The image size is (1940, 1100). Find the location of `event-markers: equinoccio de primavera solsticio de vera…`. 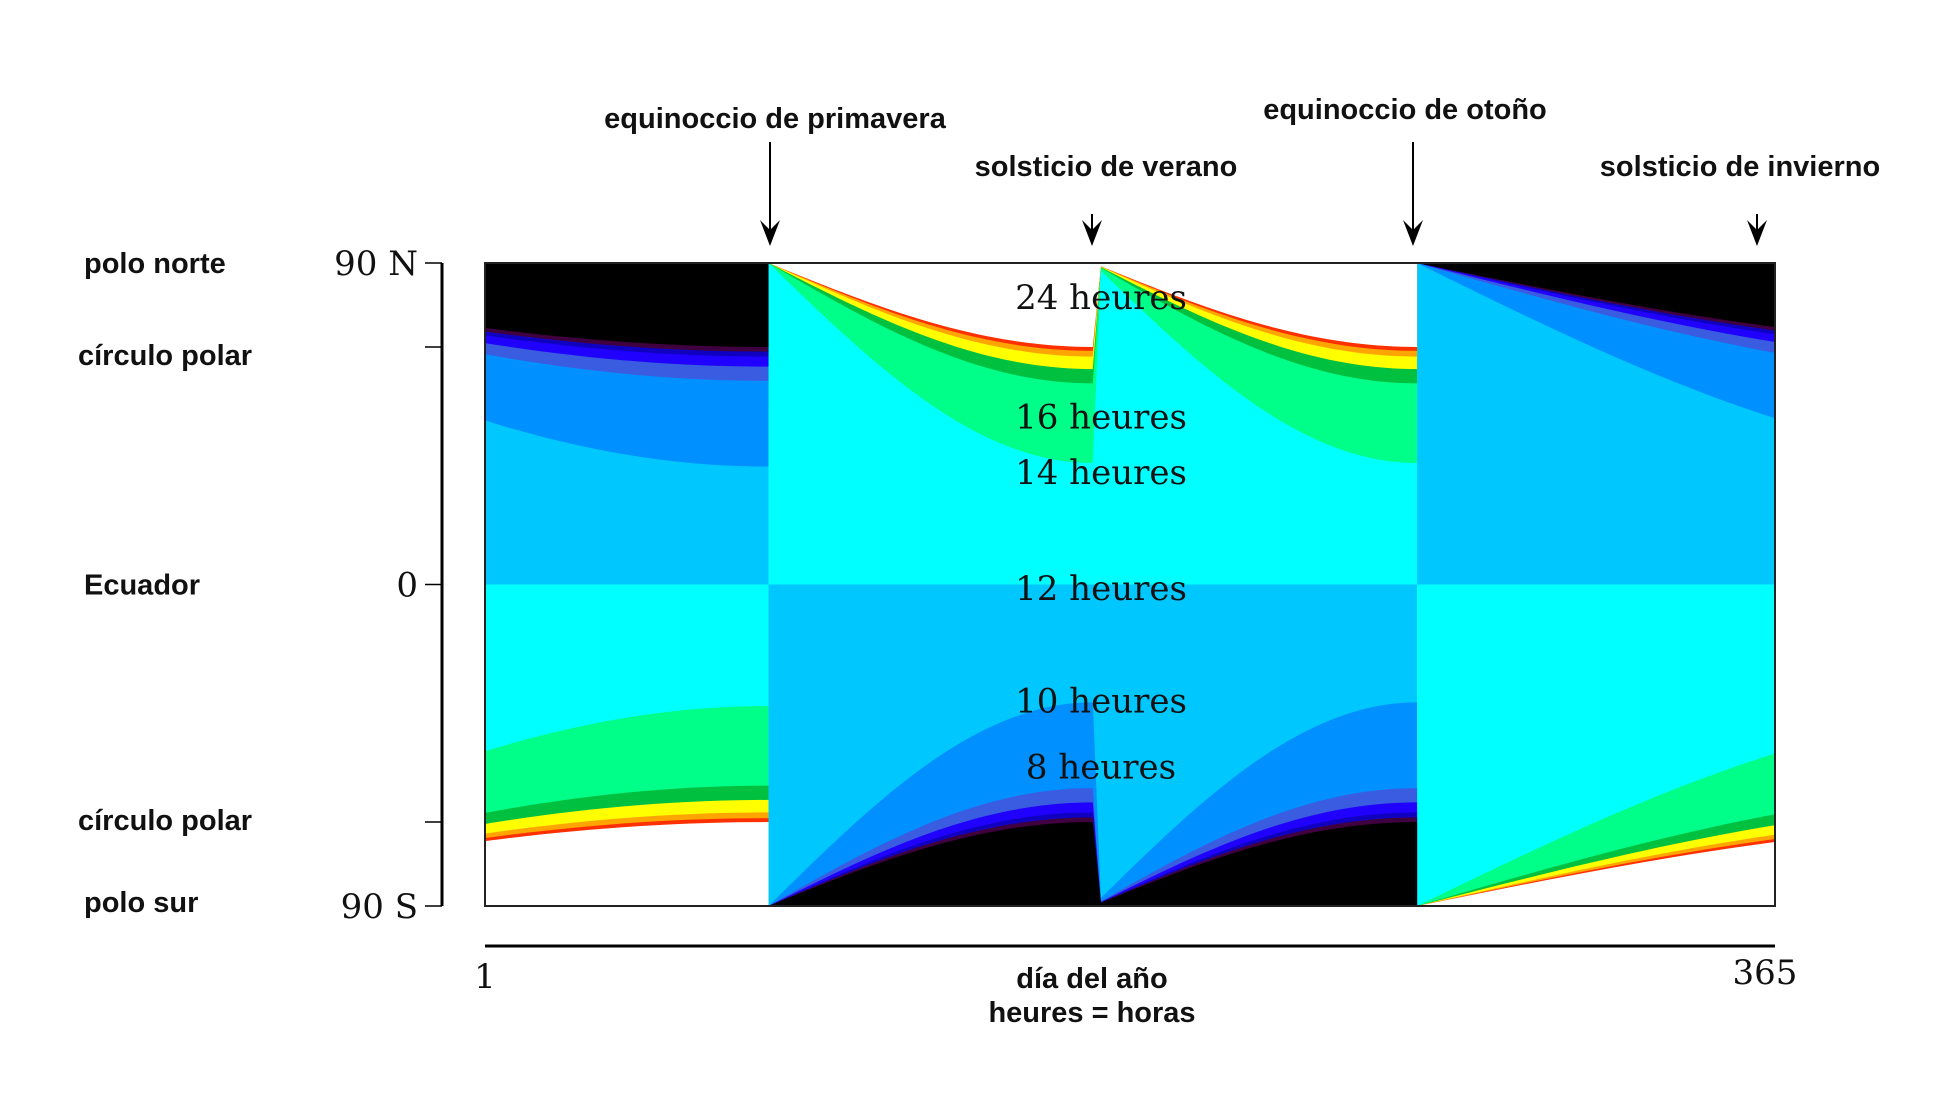

event-markers: equinoccio de primavera solsticio de vera… is located at coordinates (1242, 170).